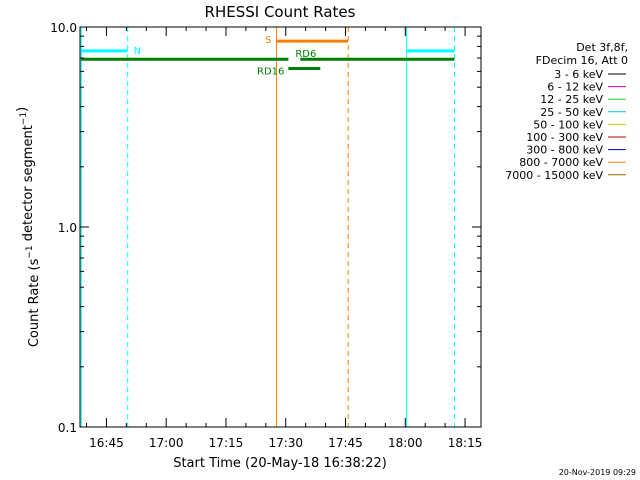 This screenshot has height=480, width=640. I want to click on legend-entry-label: 6 - 12 keV, so click(575, 87).